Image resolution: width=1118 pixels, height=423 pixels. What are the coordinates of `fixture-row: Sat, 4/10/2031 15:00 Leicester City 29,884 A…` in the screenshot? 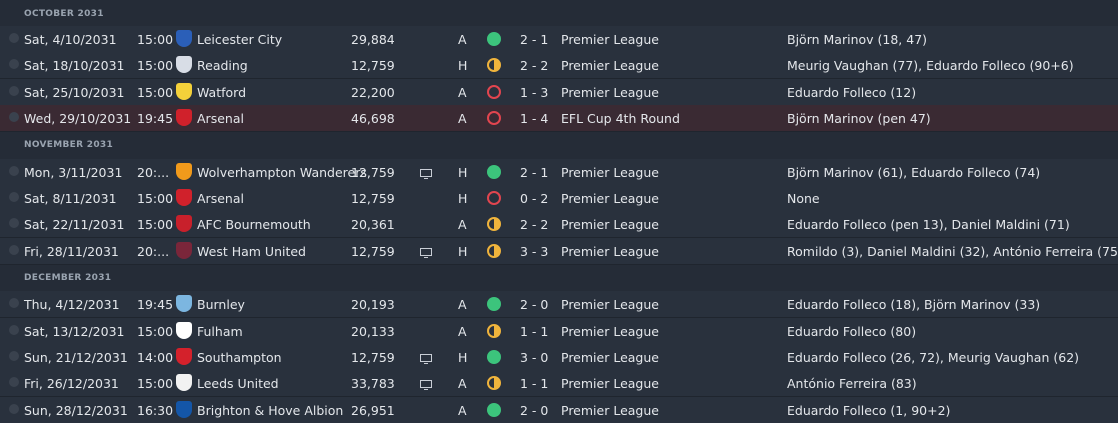 It's located at (559, 39).